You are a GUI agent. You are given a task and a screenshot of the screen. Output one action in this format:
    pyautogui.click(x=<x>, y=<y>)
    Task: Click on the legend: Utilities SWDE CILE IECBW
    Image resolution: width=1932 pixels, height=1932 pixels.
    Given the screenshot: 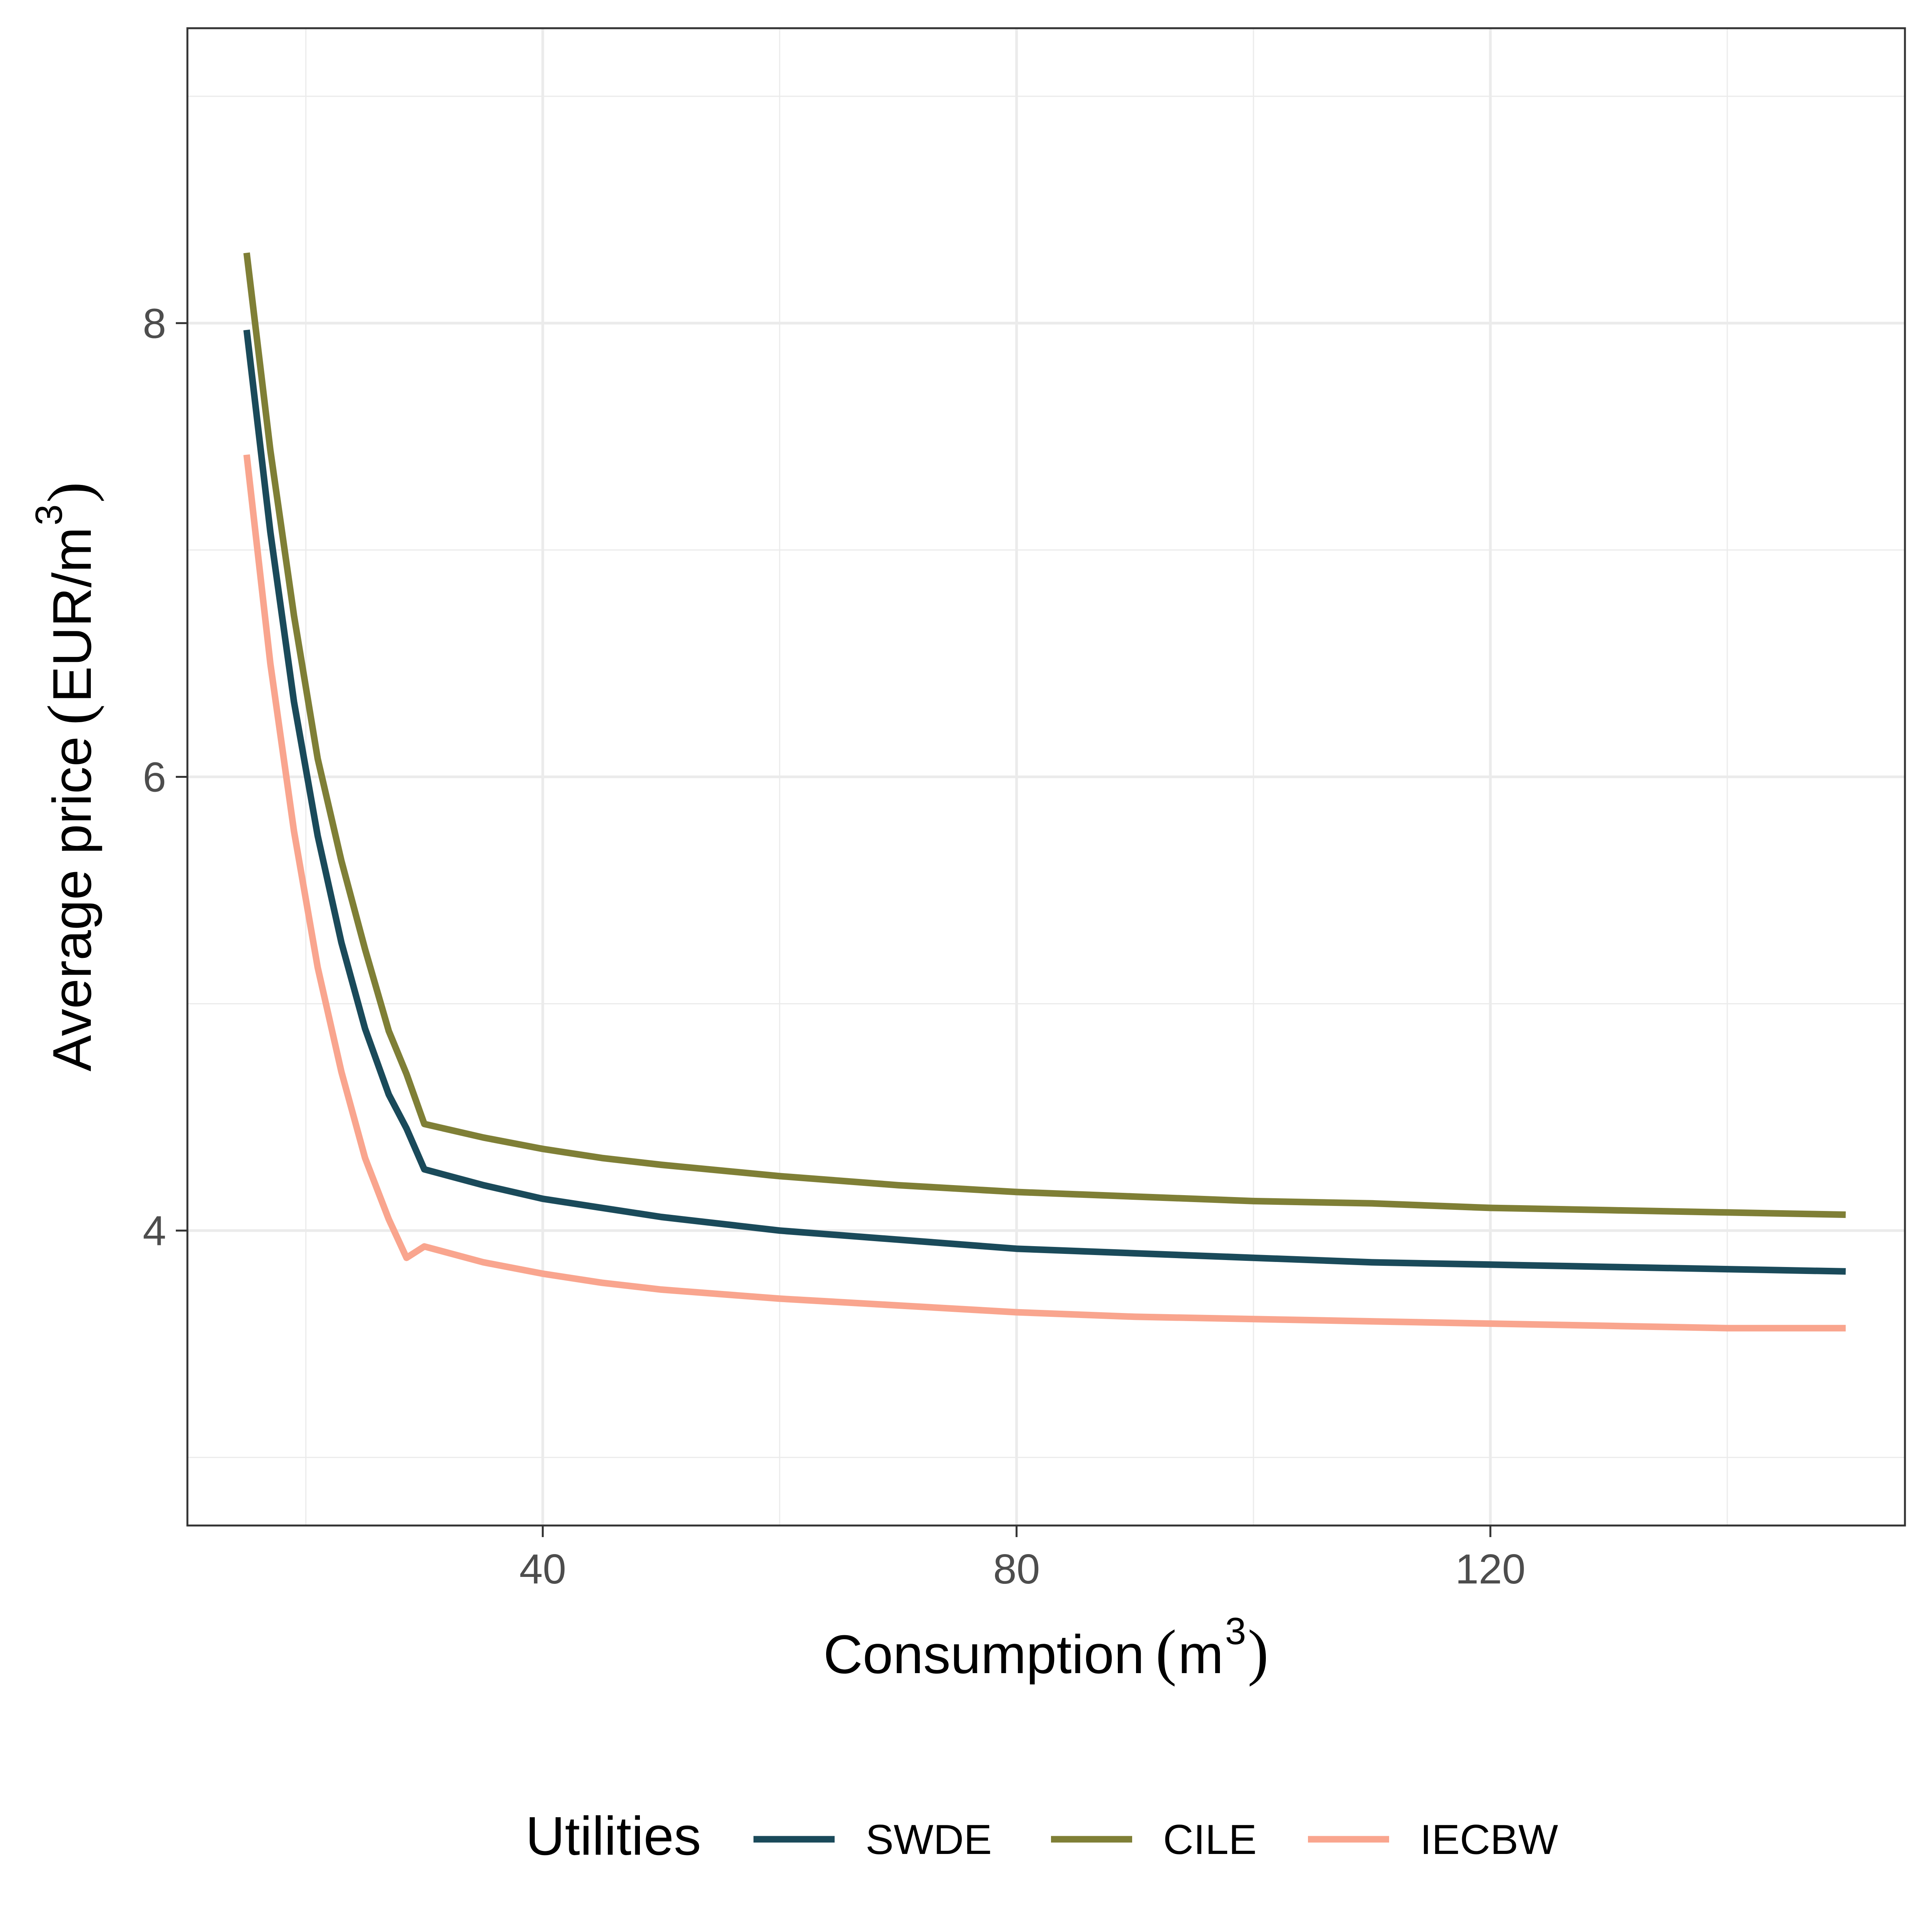 What is the action you would take?
    pyautogui.click(x=1042, y=1836)
    